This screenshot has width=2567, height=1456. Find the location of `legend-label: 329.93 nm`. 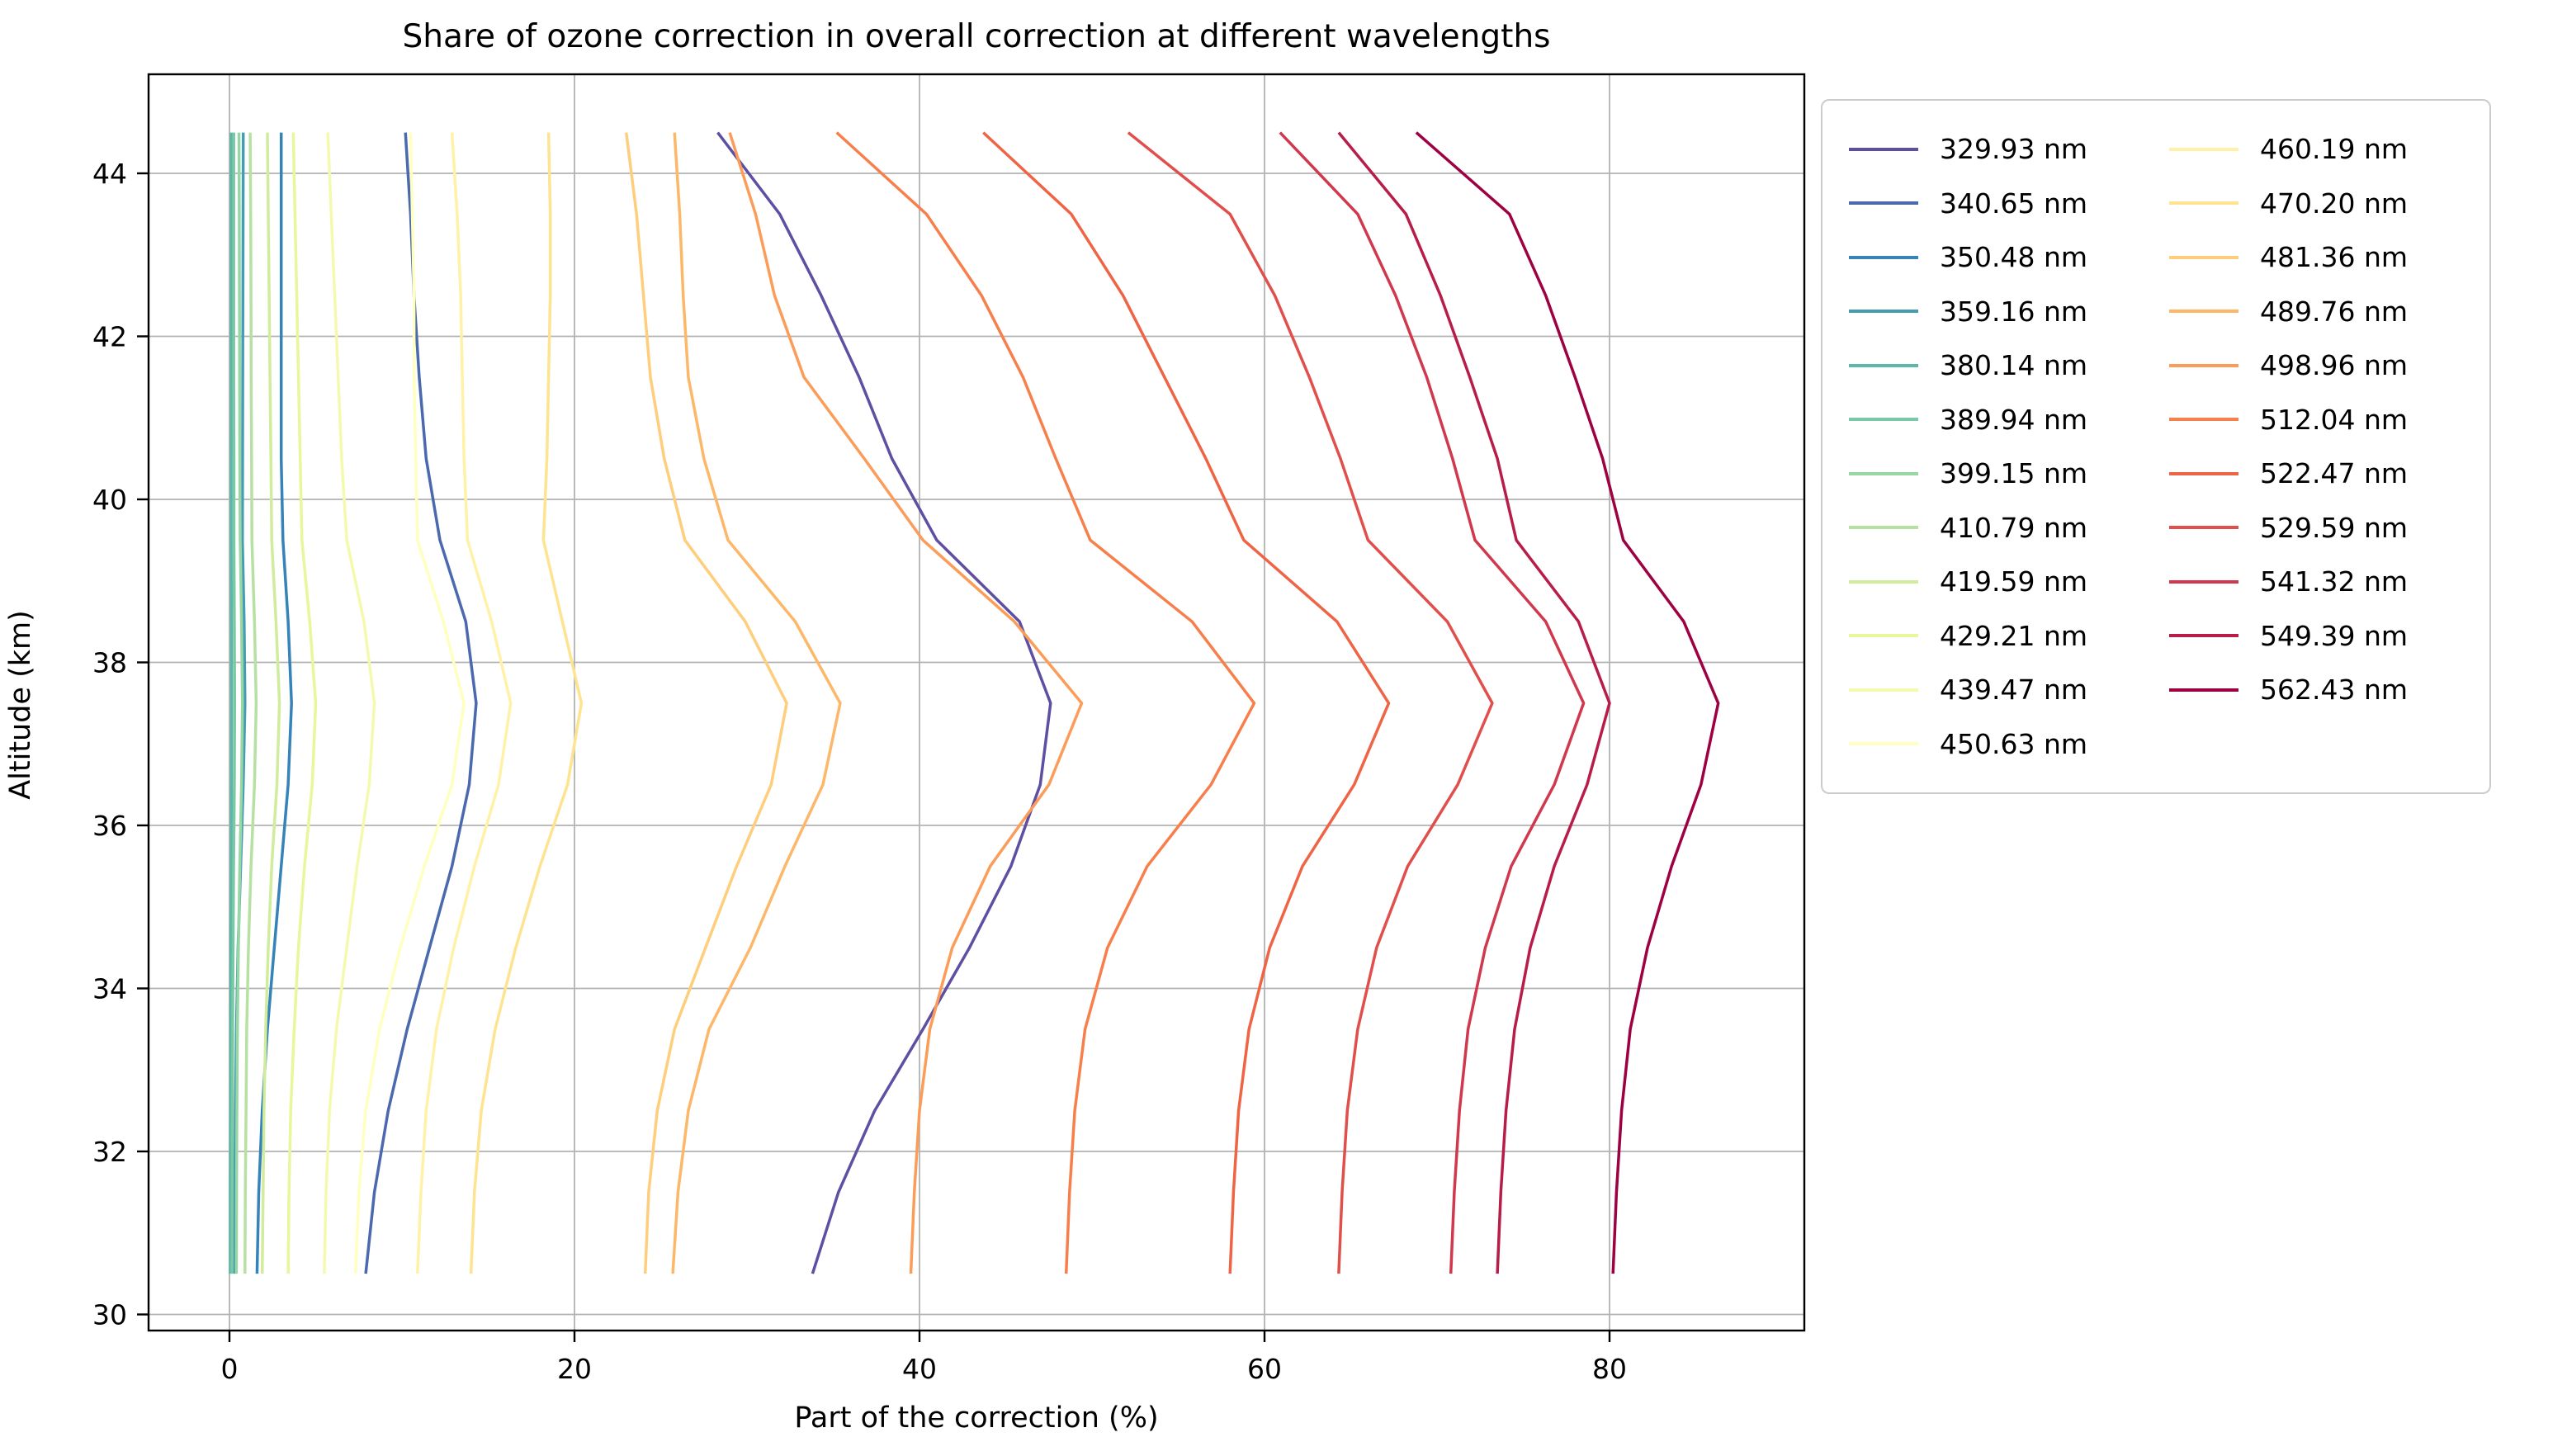

legend-label: 329.93 nm is located at coordinates (2014, 149).